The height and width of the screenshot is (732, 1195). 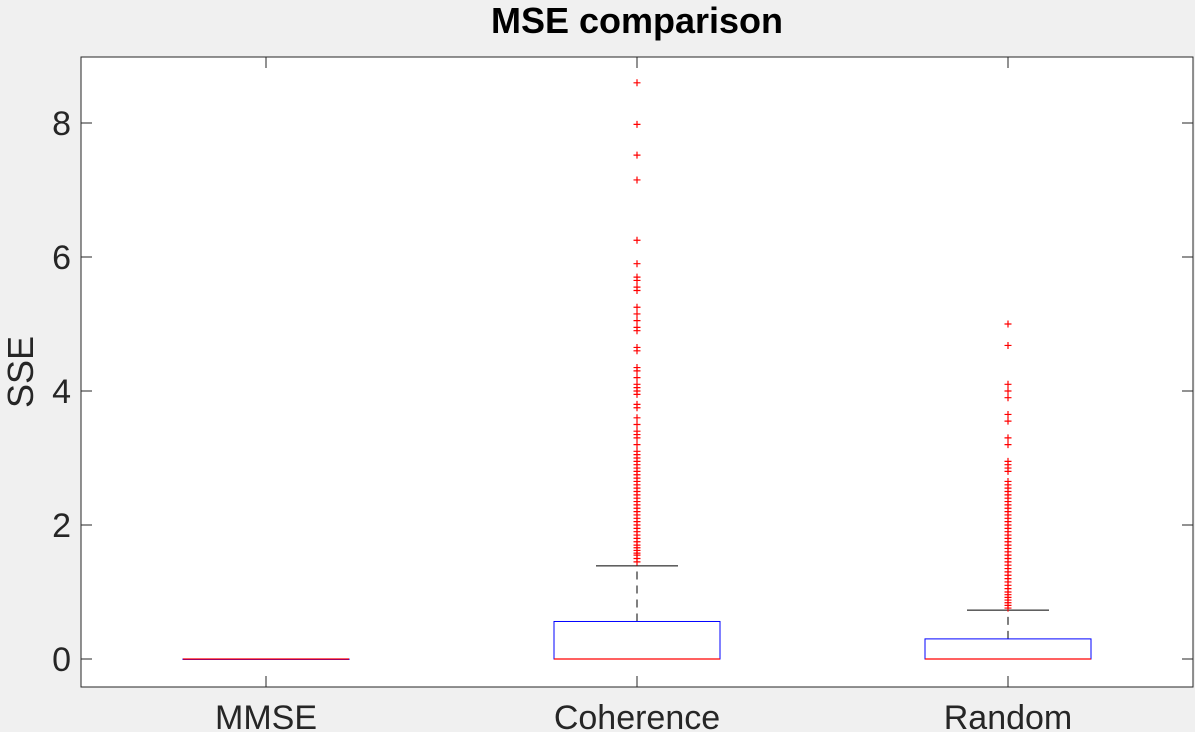 I want to click on y-tick-label: 6, so click(x=61, y=258).